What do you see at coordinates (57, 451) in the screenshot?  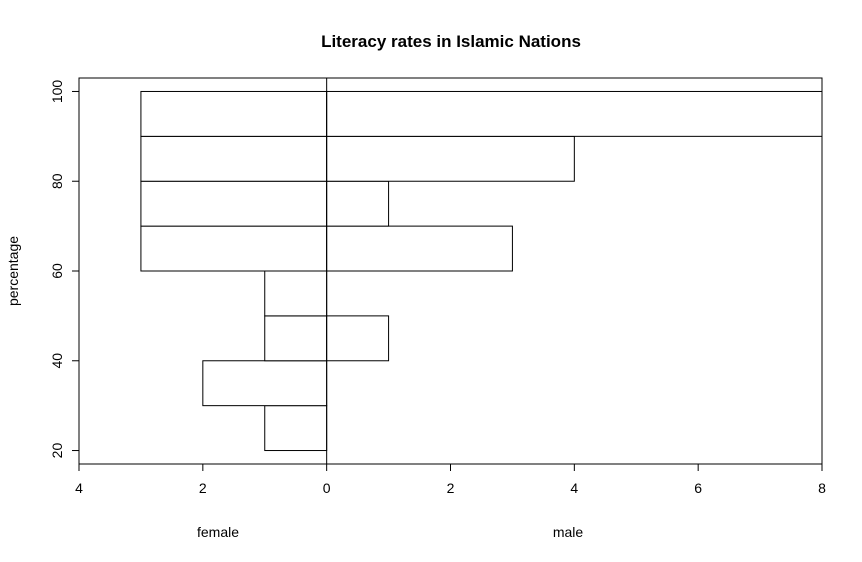 I see `y-tick-label: 20` at bounding box center [57, 451].